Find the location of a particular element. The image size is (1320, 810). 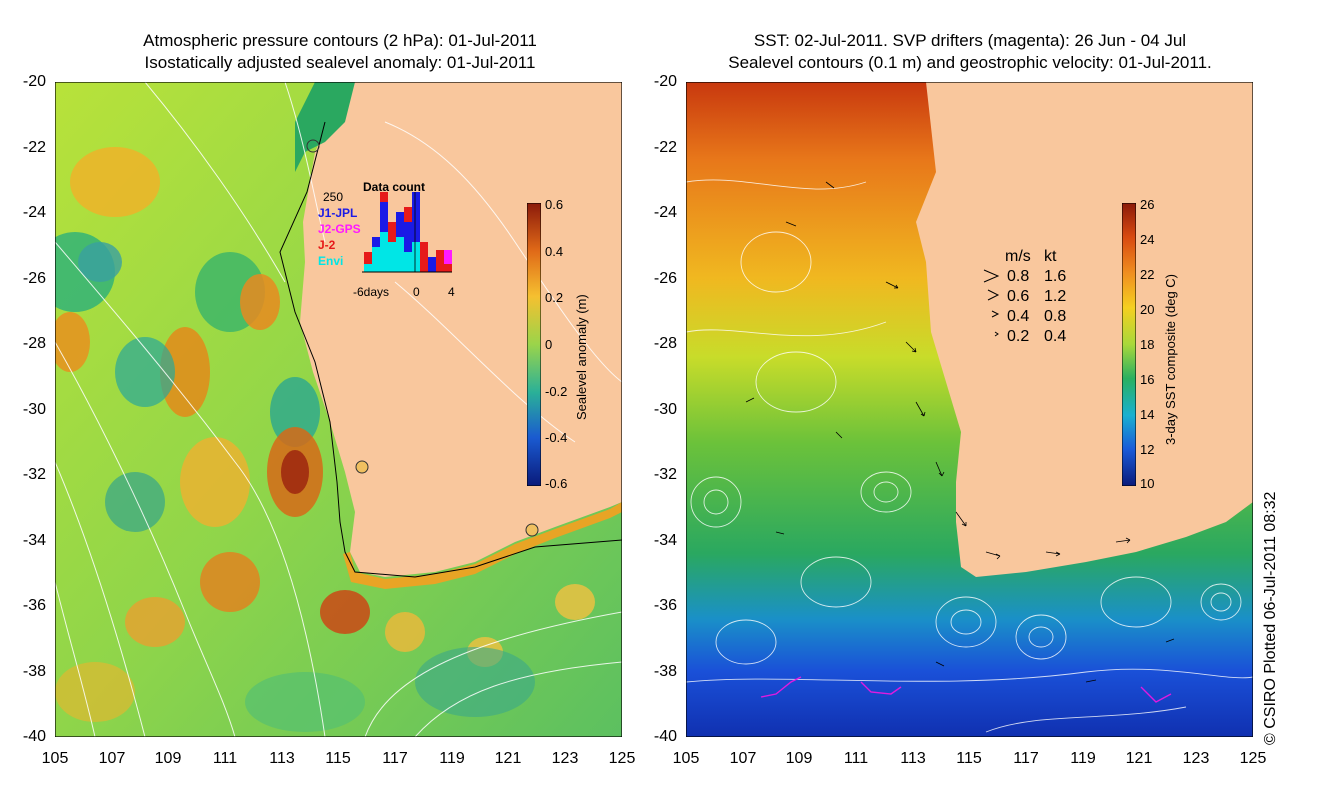

colorbar-tick: 10 is located at coordinates (1147, 483).